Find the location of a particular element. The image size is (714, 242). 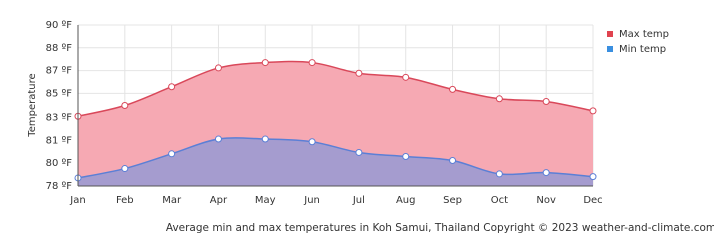

x-tick-label: Sep is located at coordinates (452, 200).